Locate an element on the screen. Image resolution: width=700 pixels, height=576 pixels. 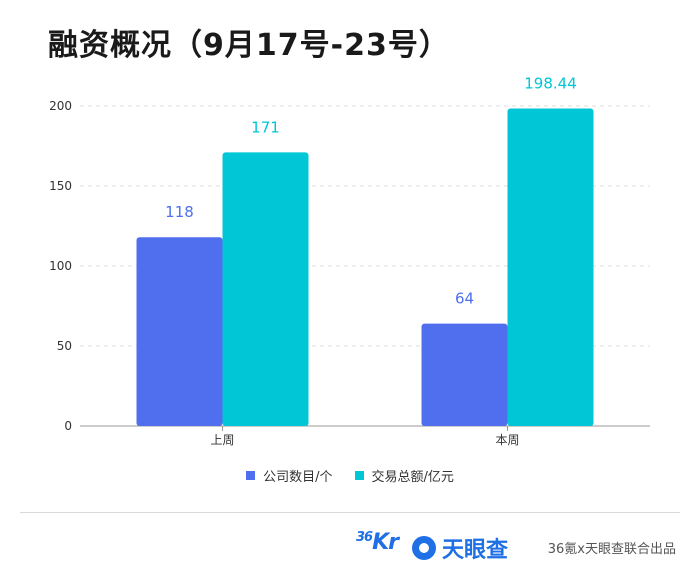
data-label: 118 is located at coordinates (179, 212).